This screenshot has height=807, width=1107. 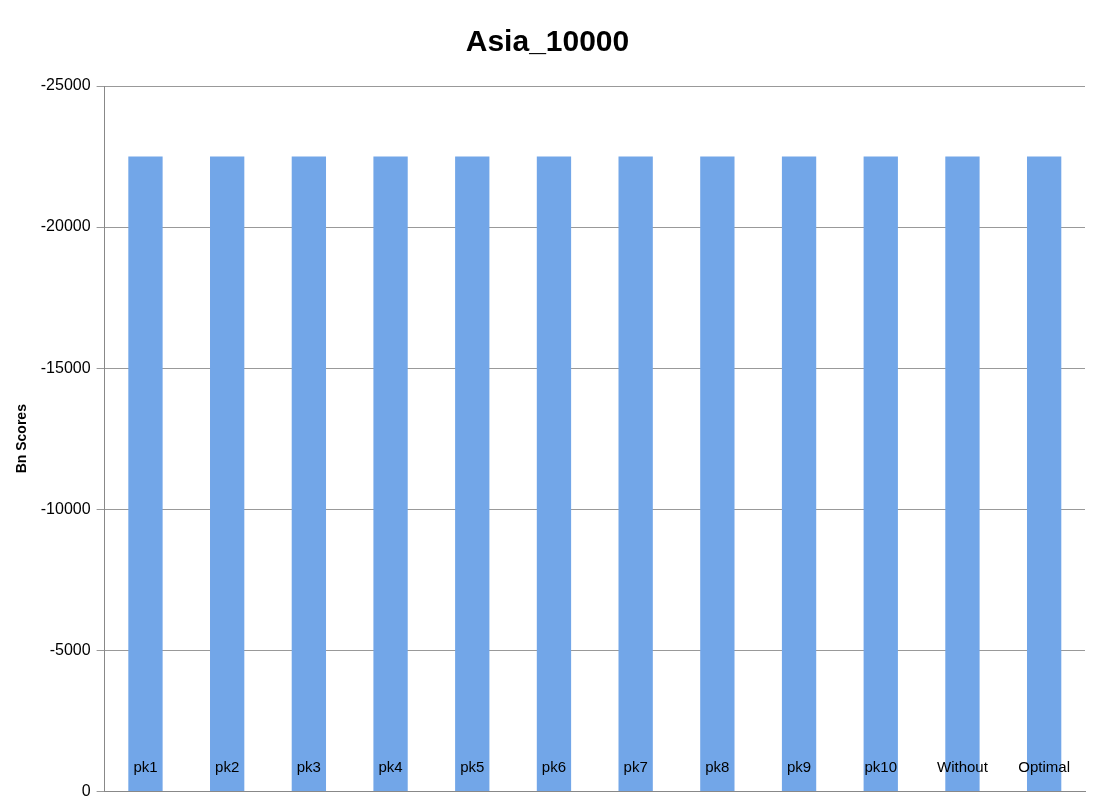 I want to click on y-tick-label: 0, so click(x=86, y=790).